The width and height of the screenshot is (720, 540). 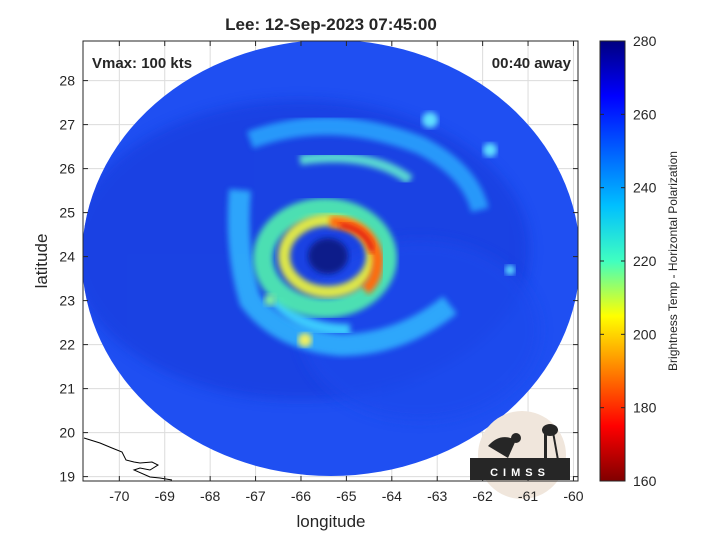 What do you see at coordinates (67, 169) in the screenshot?
I see `y-tick-label: 26` at bounding box center [67, 169].